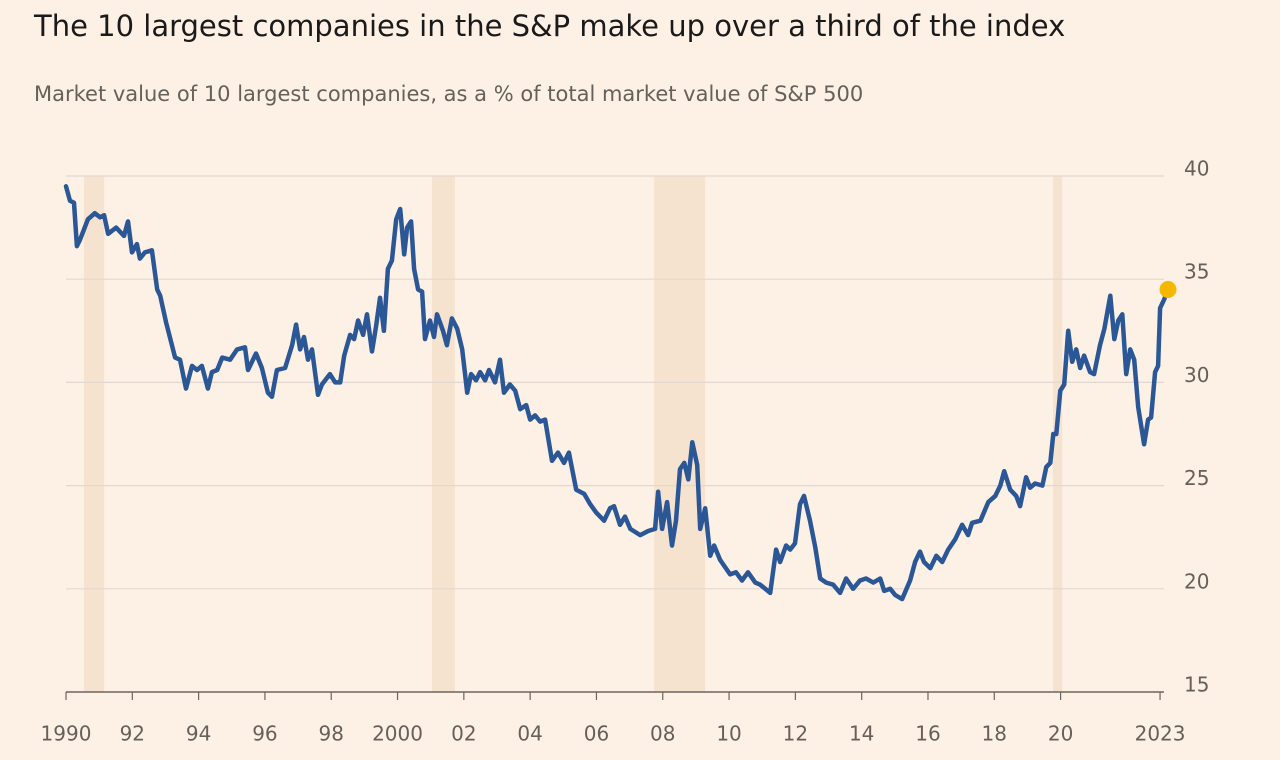 This screenshot has width=1280, height=760. I want to click on y-tick-label: 25, so click(1196, 478).